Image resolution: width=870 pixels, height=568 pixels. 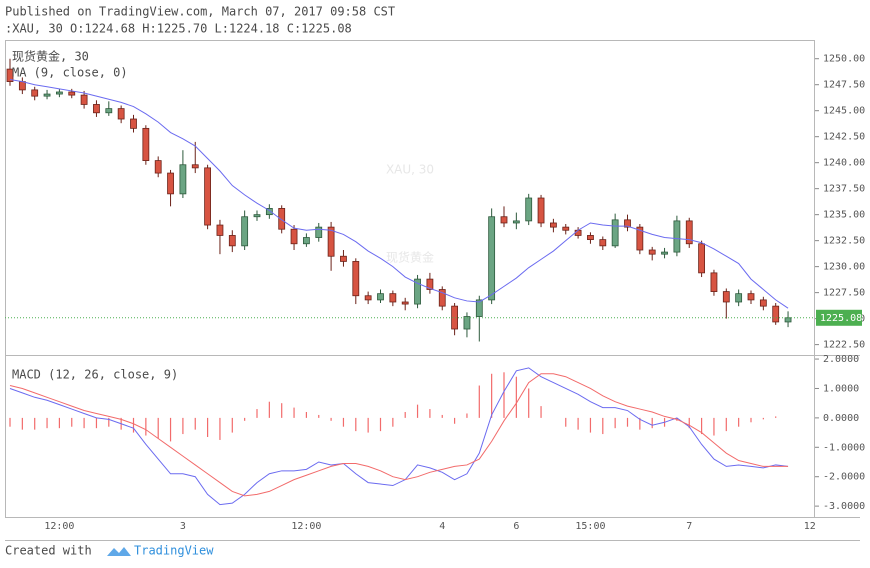 What do you see at coordinates (689, 526) in the screenshot?
I see `x-tick-label: 7` at bounding box center [689, 526].